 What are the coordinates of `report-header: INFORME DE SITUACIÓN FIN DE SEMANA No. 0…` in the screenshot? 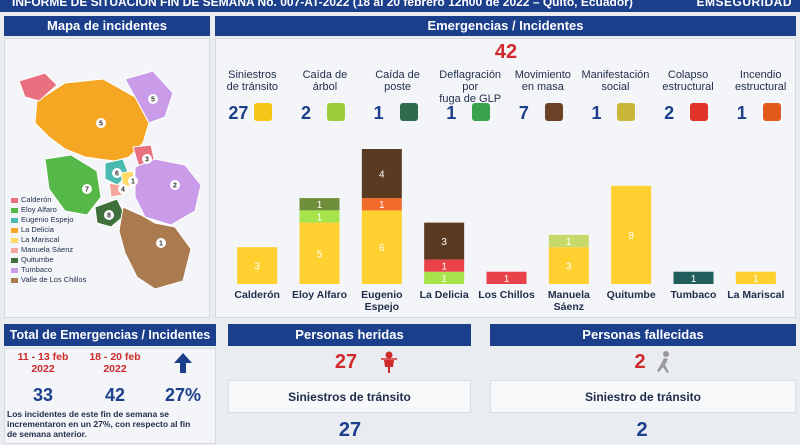 It's located at (400, 6).